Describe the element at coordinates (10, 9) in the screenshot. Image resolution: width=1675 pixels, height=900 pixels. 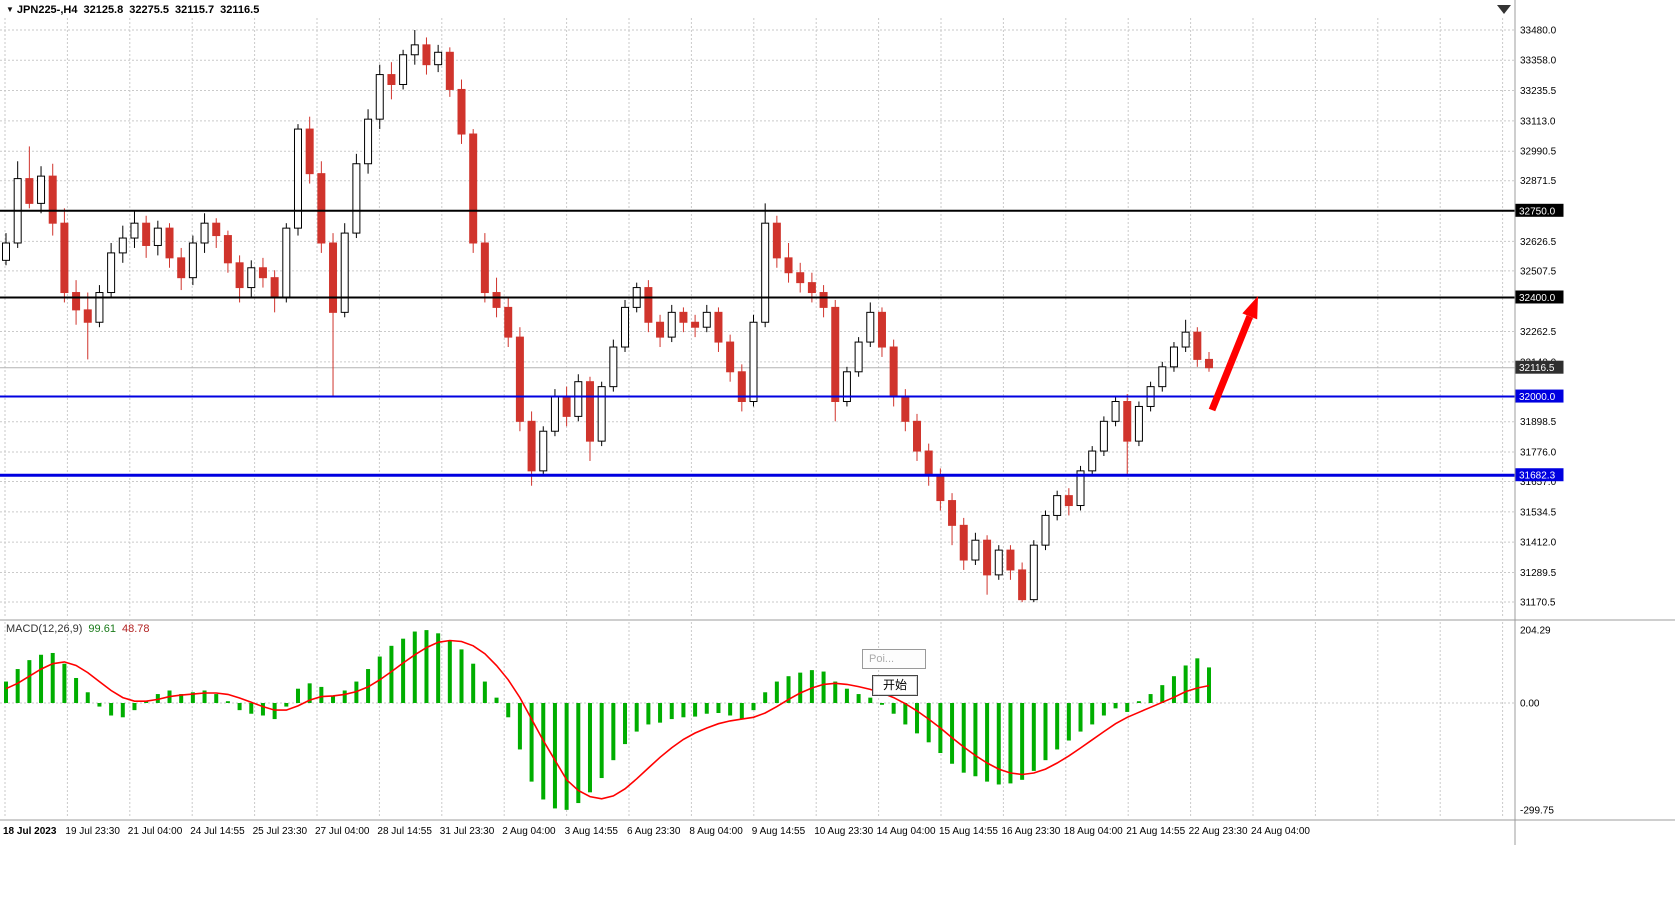
I see `symbol-dropdown-icon: ▼` at that location.